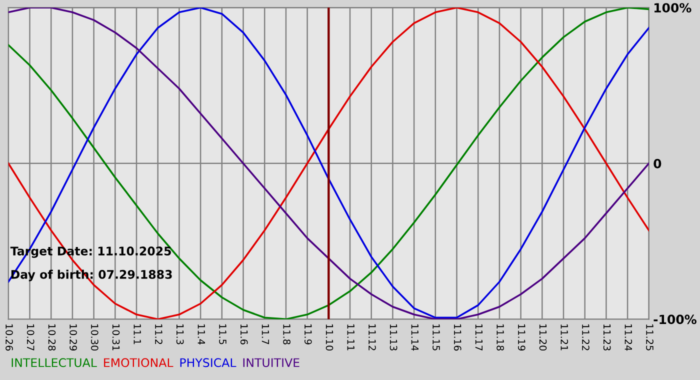 The width and height of the screenshot is (700, 380). Describe the element at coordinates (222, 334) in the screenshot. I see `x-tick-label: 11.5` at that location.